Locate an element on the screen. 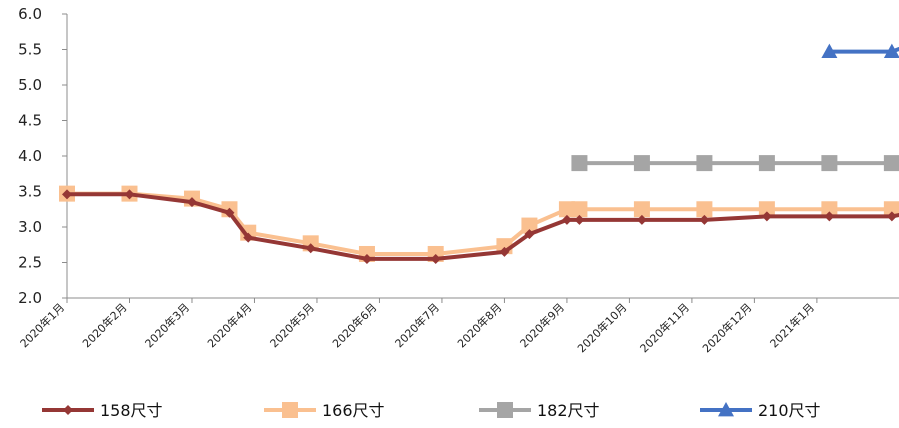 The width and height of the screenshot is (899, 428). legend: 158尺寸 166尺寸 182尺寸 210尺寸 is located at coordinates (431, 410).